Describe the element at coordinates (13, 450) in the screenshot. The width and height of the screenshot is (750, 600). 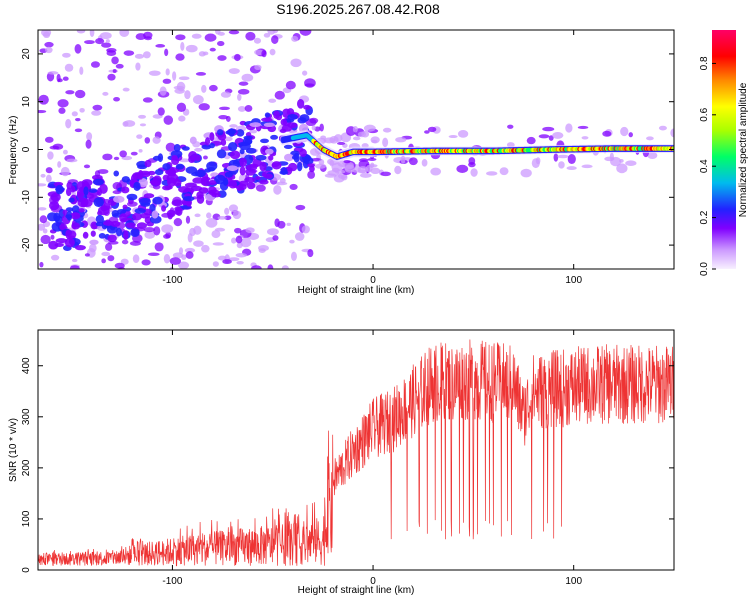
I see `bottom-y-axis-label: SNR (10 * v/v)` at that location.